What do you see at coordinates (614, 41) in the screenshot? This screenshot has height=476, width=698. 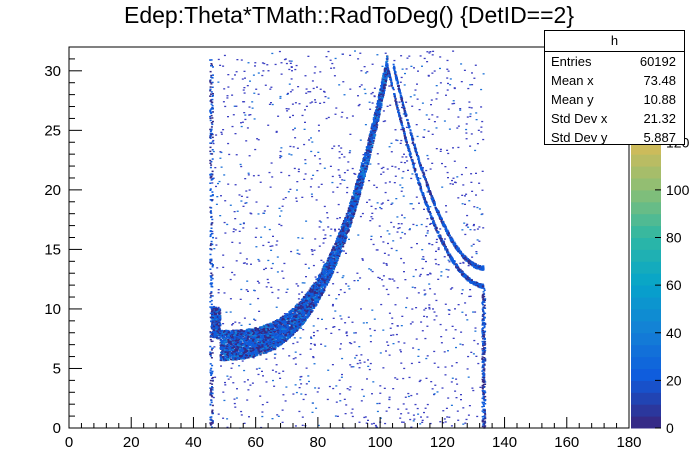 I see `stats-name: h` at bounding box center [614, 41].